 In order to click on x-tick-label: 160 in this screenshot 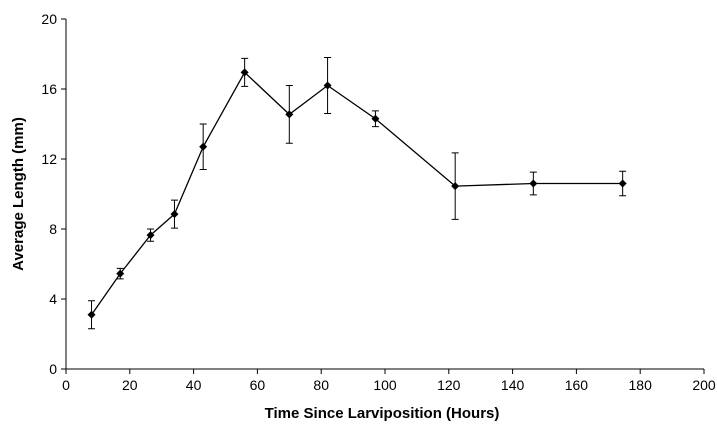, I will do `click(577, 385)`.